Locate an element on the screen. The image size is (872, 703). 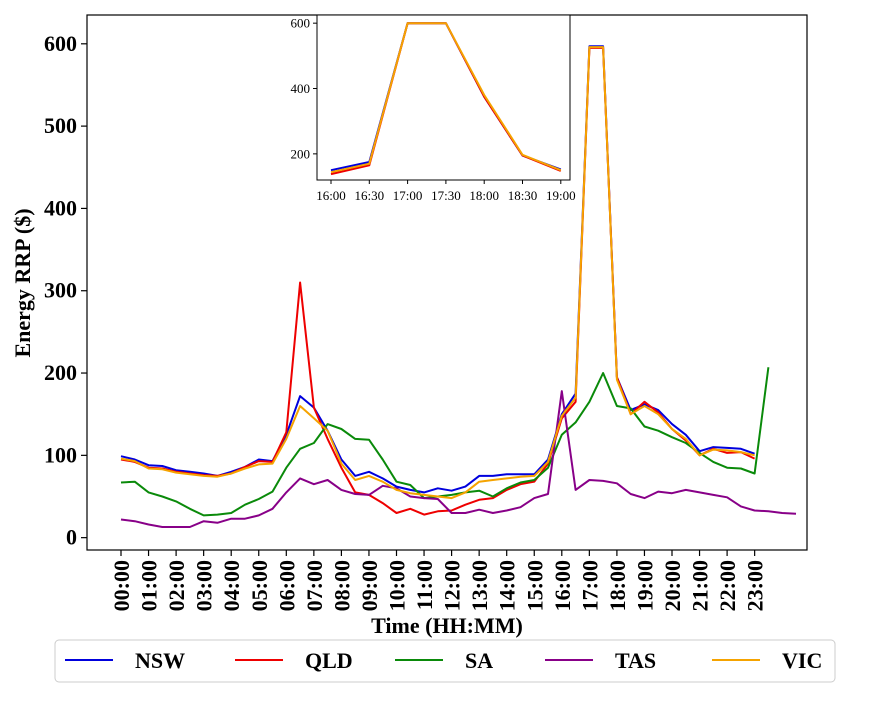
x-tick-label: 10:00 is located at coordinates (397, 585).